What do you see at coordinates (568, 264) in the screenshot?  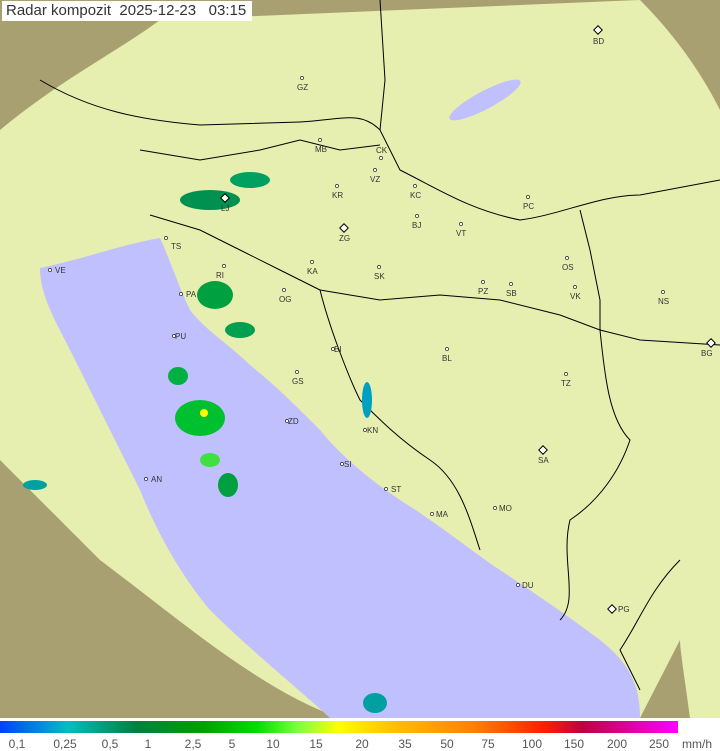 I see `city-os: OS` at bounding box center [568, 264].